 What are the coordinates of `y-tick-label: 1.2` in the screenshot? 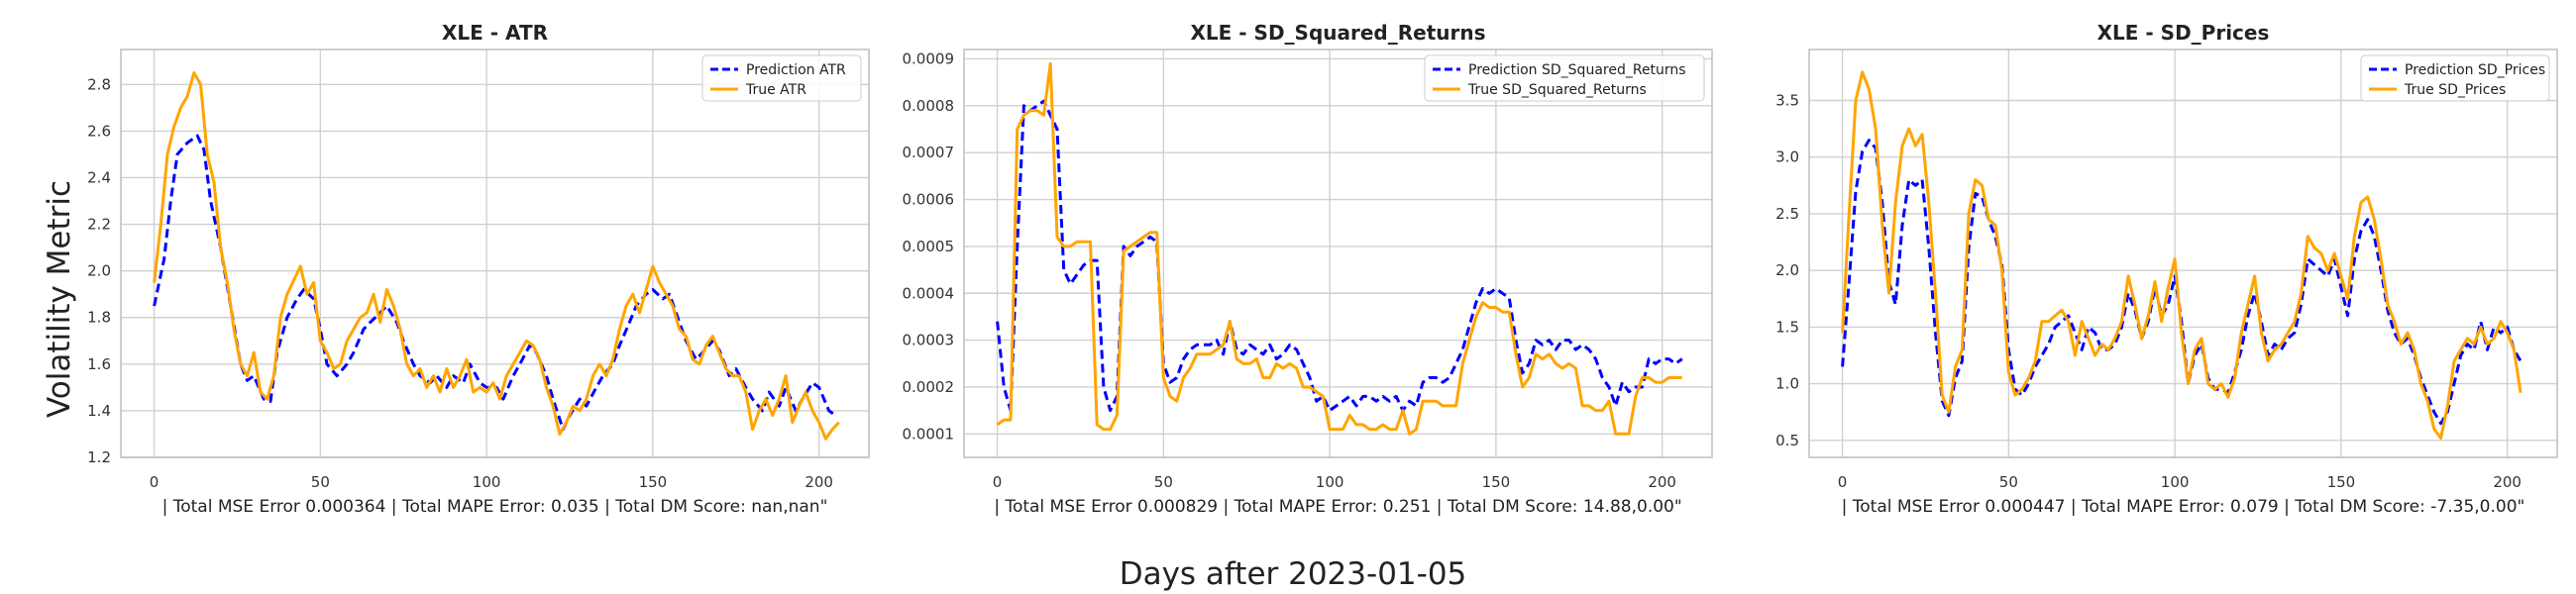 It's located at (99, 457).